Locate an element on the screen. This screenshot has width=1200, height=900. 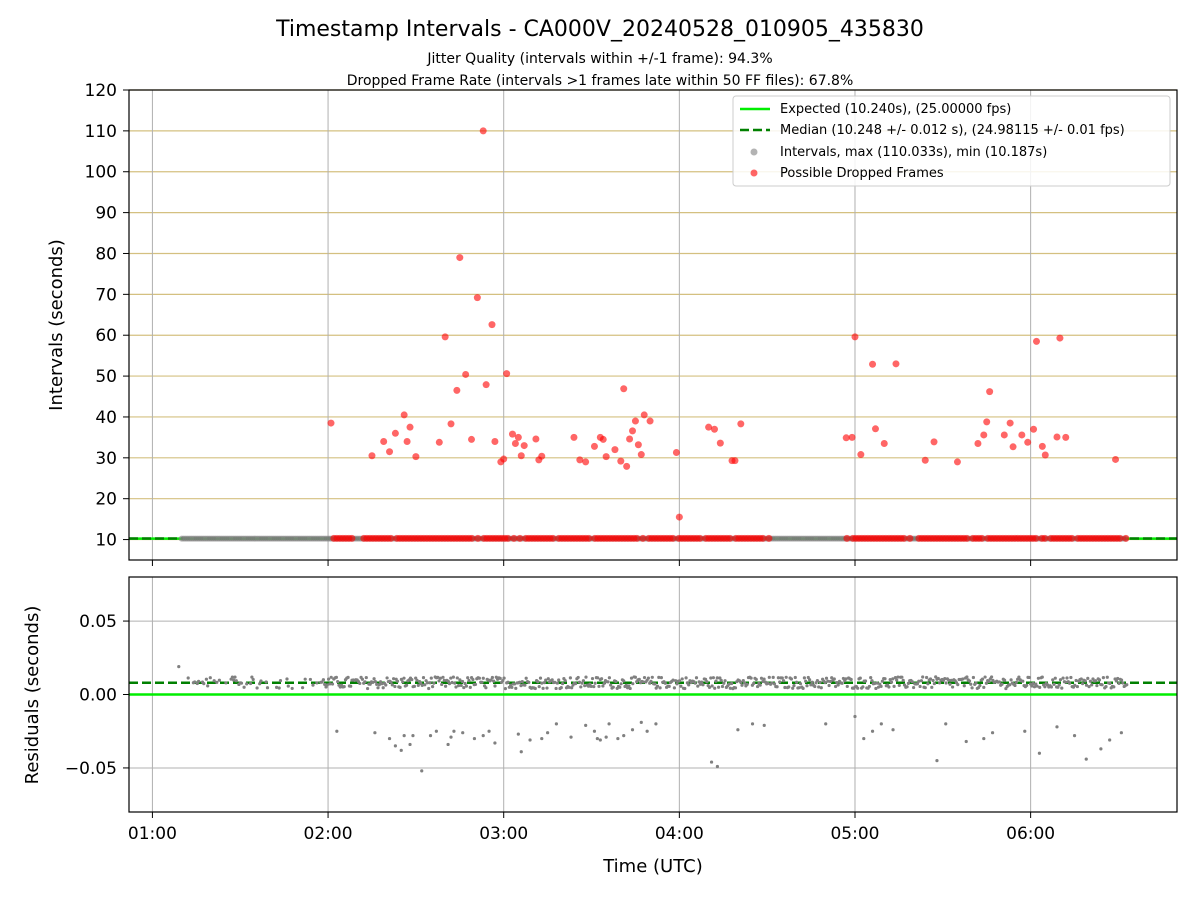
legend-dropped-marker is located at coordinates (754, 173).